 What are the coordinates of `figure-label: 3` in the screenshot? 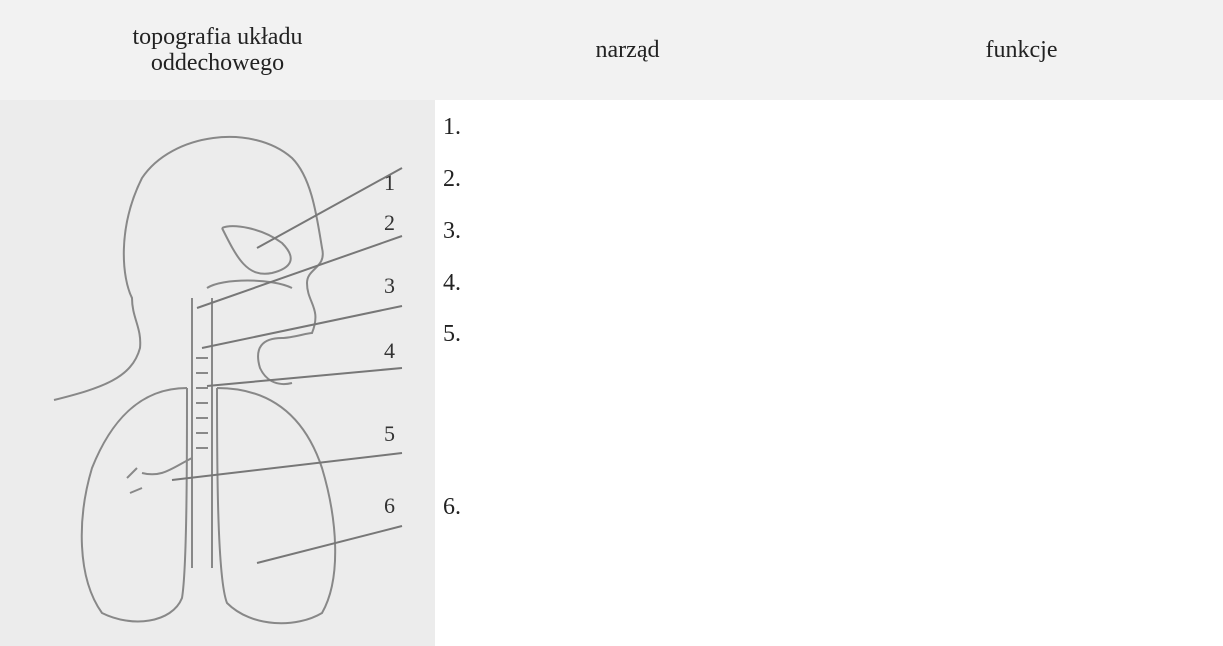 It's located at (389, 285).